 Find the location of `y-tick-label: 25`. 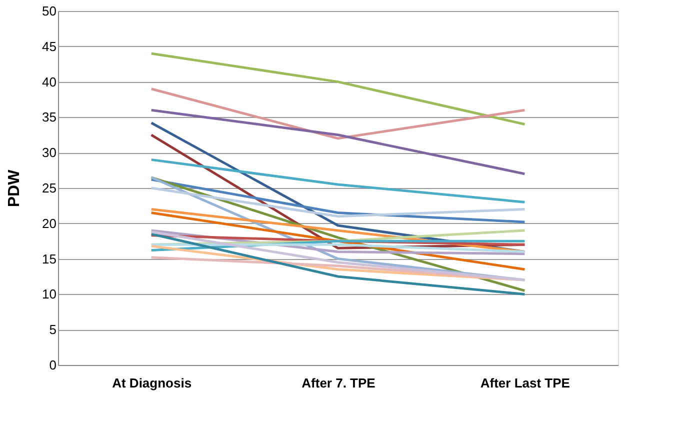

y-tick-label: 25 is located at coordinates (49, 188).